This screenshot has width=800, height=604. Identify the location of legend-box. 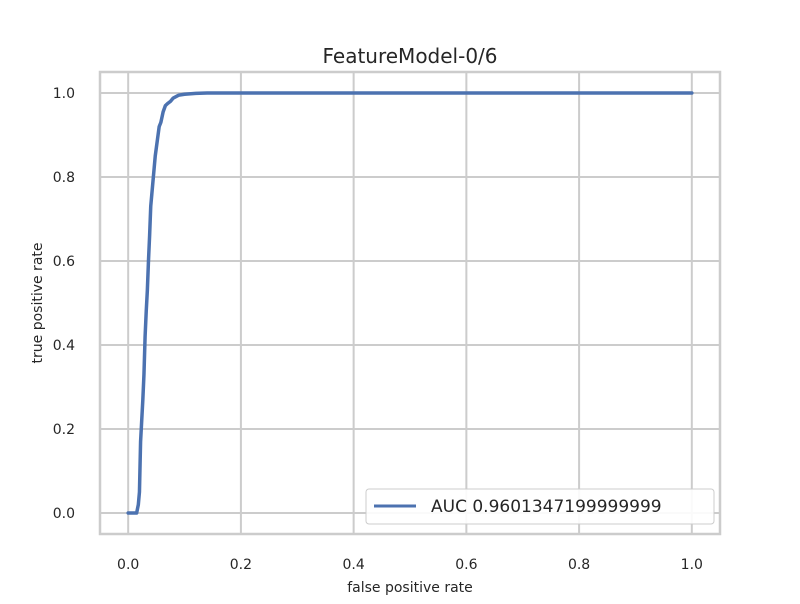
(540, 506).